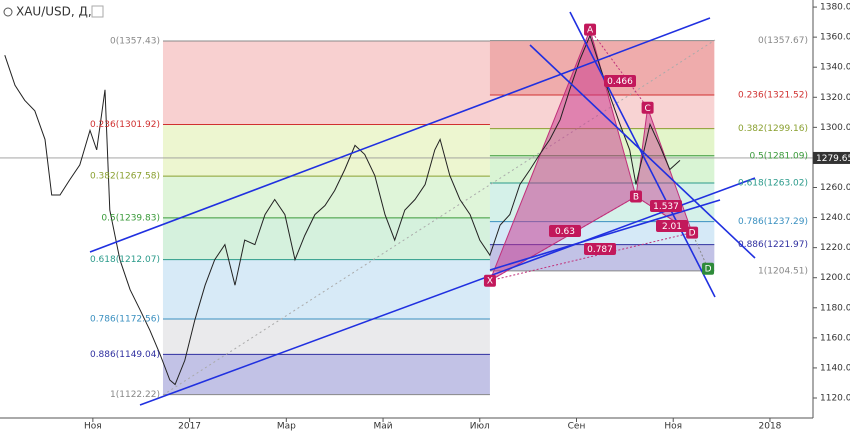  I want to click on y-tick-label: 1220.00, so click(835, 248).